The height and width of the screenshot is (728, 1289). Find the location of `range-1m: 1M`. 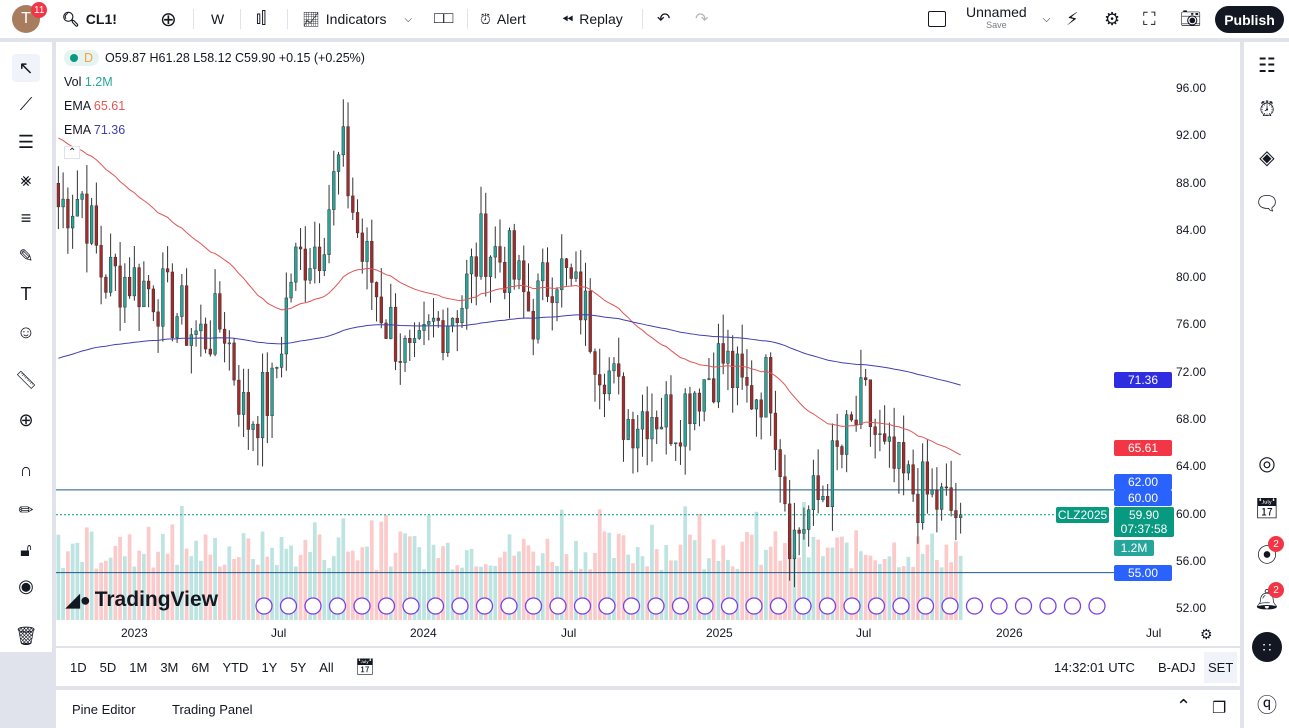

range-1m: 1M is located at coordinates (138, 667).